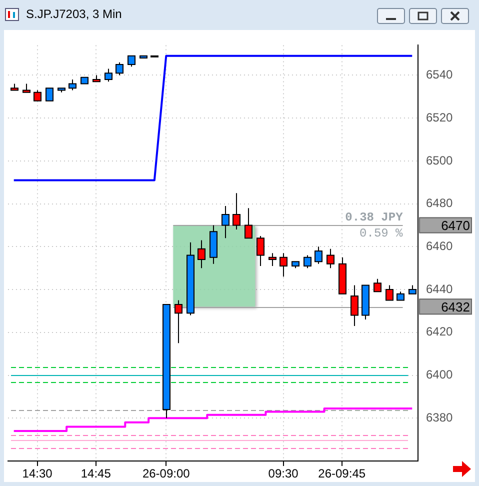  What do you see at coordinates (382, 233) in the screenshot?
I see `annotation: 0.59 %` at bounding box center [382, 233].